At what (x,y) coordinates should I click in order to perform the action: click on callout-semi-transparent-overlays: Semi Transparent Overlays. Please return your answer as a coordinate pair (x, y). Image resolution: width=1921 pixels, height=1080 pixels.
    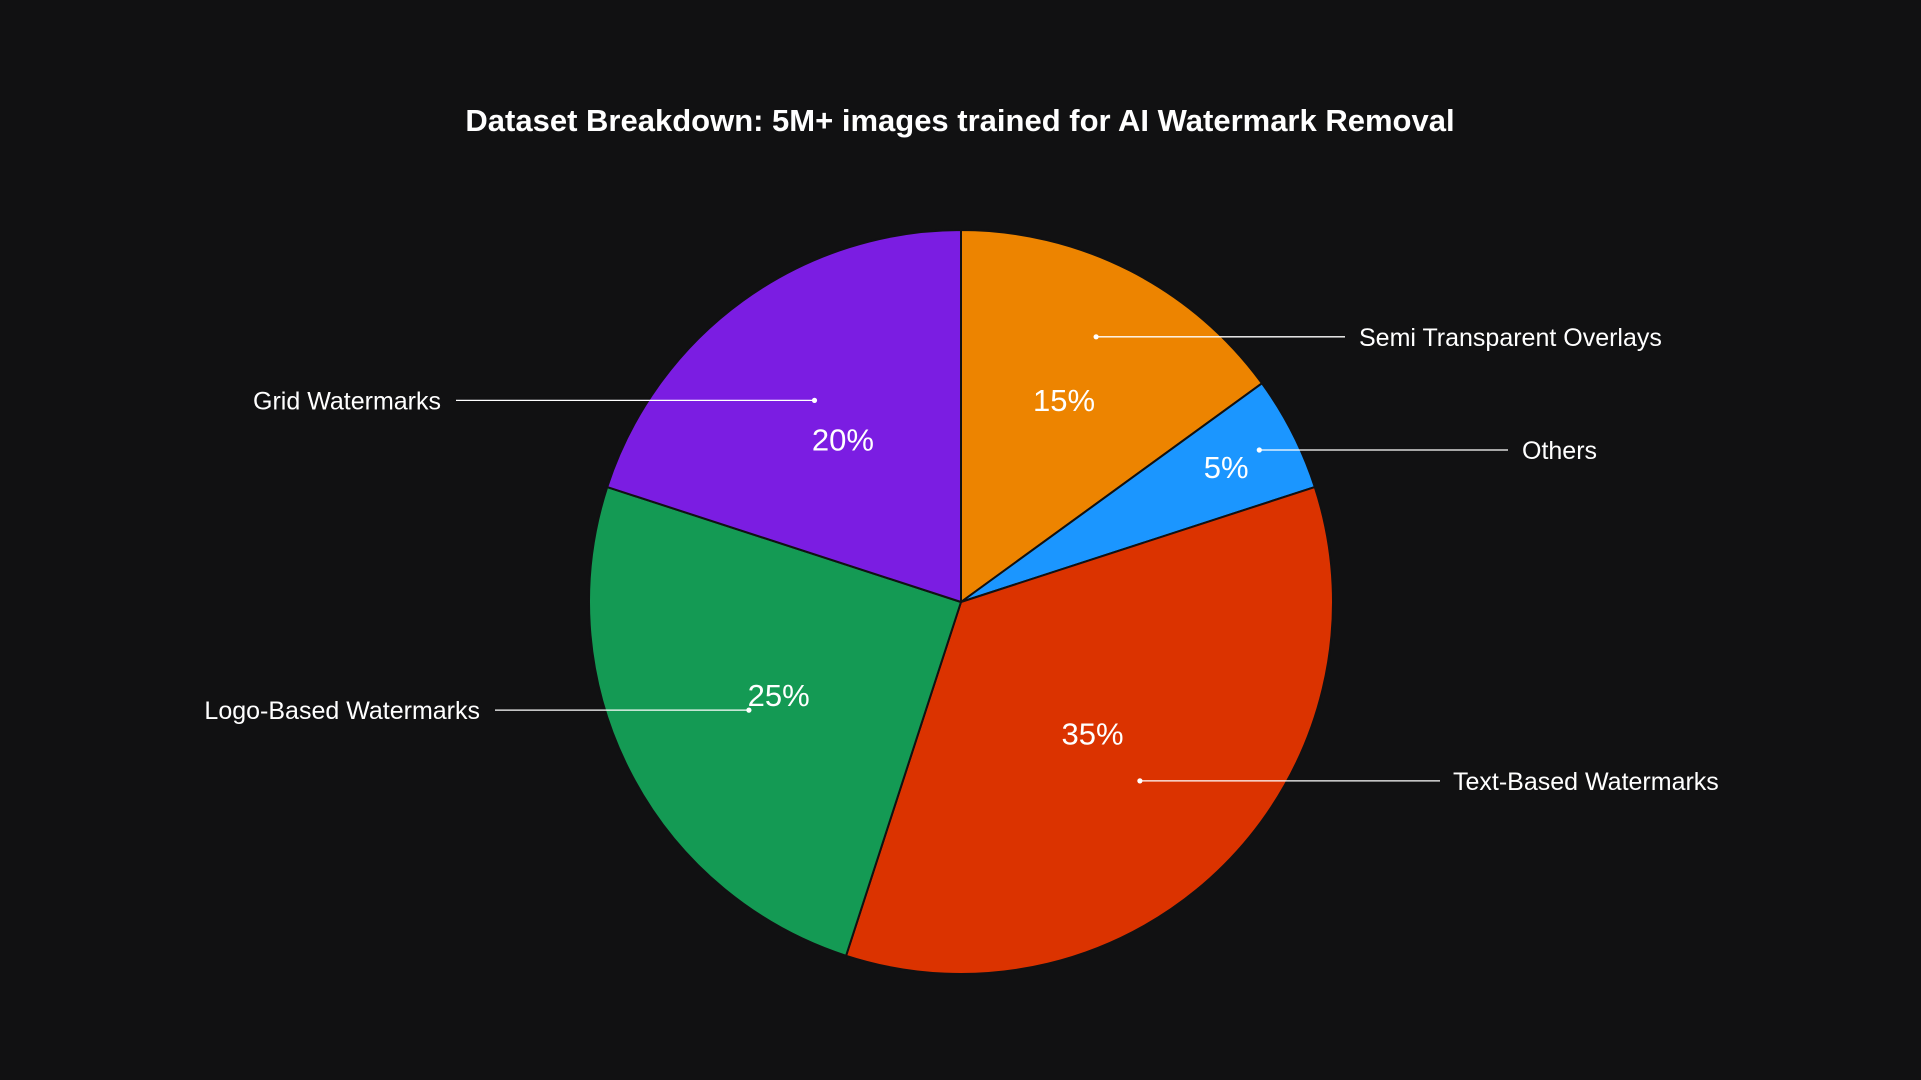
    Looking at the image, I should click on (1377, 338).